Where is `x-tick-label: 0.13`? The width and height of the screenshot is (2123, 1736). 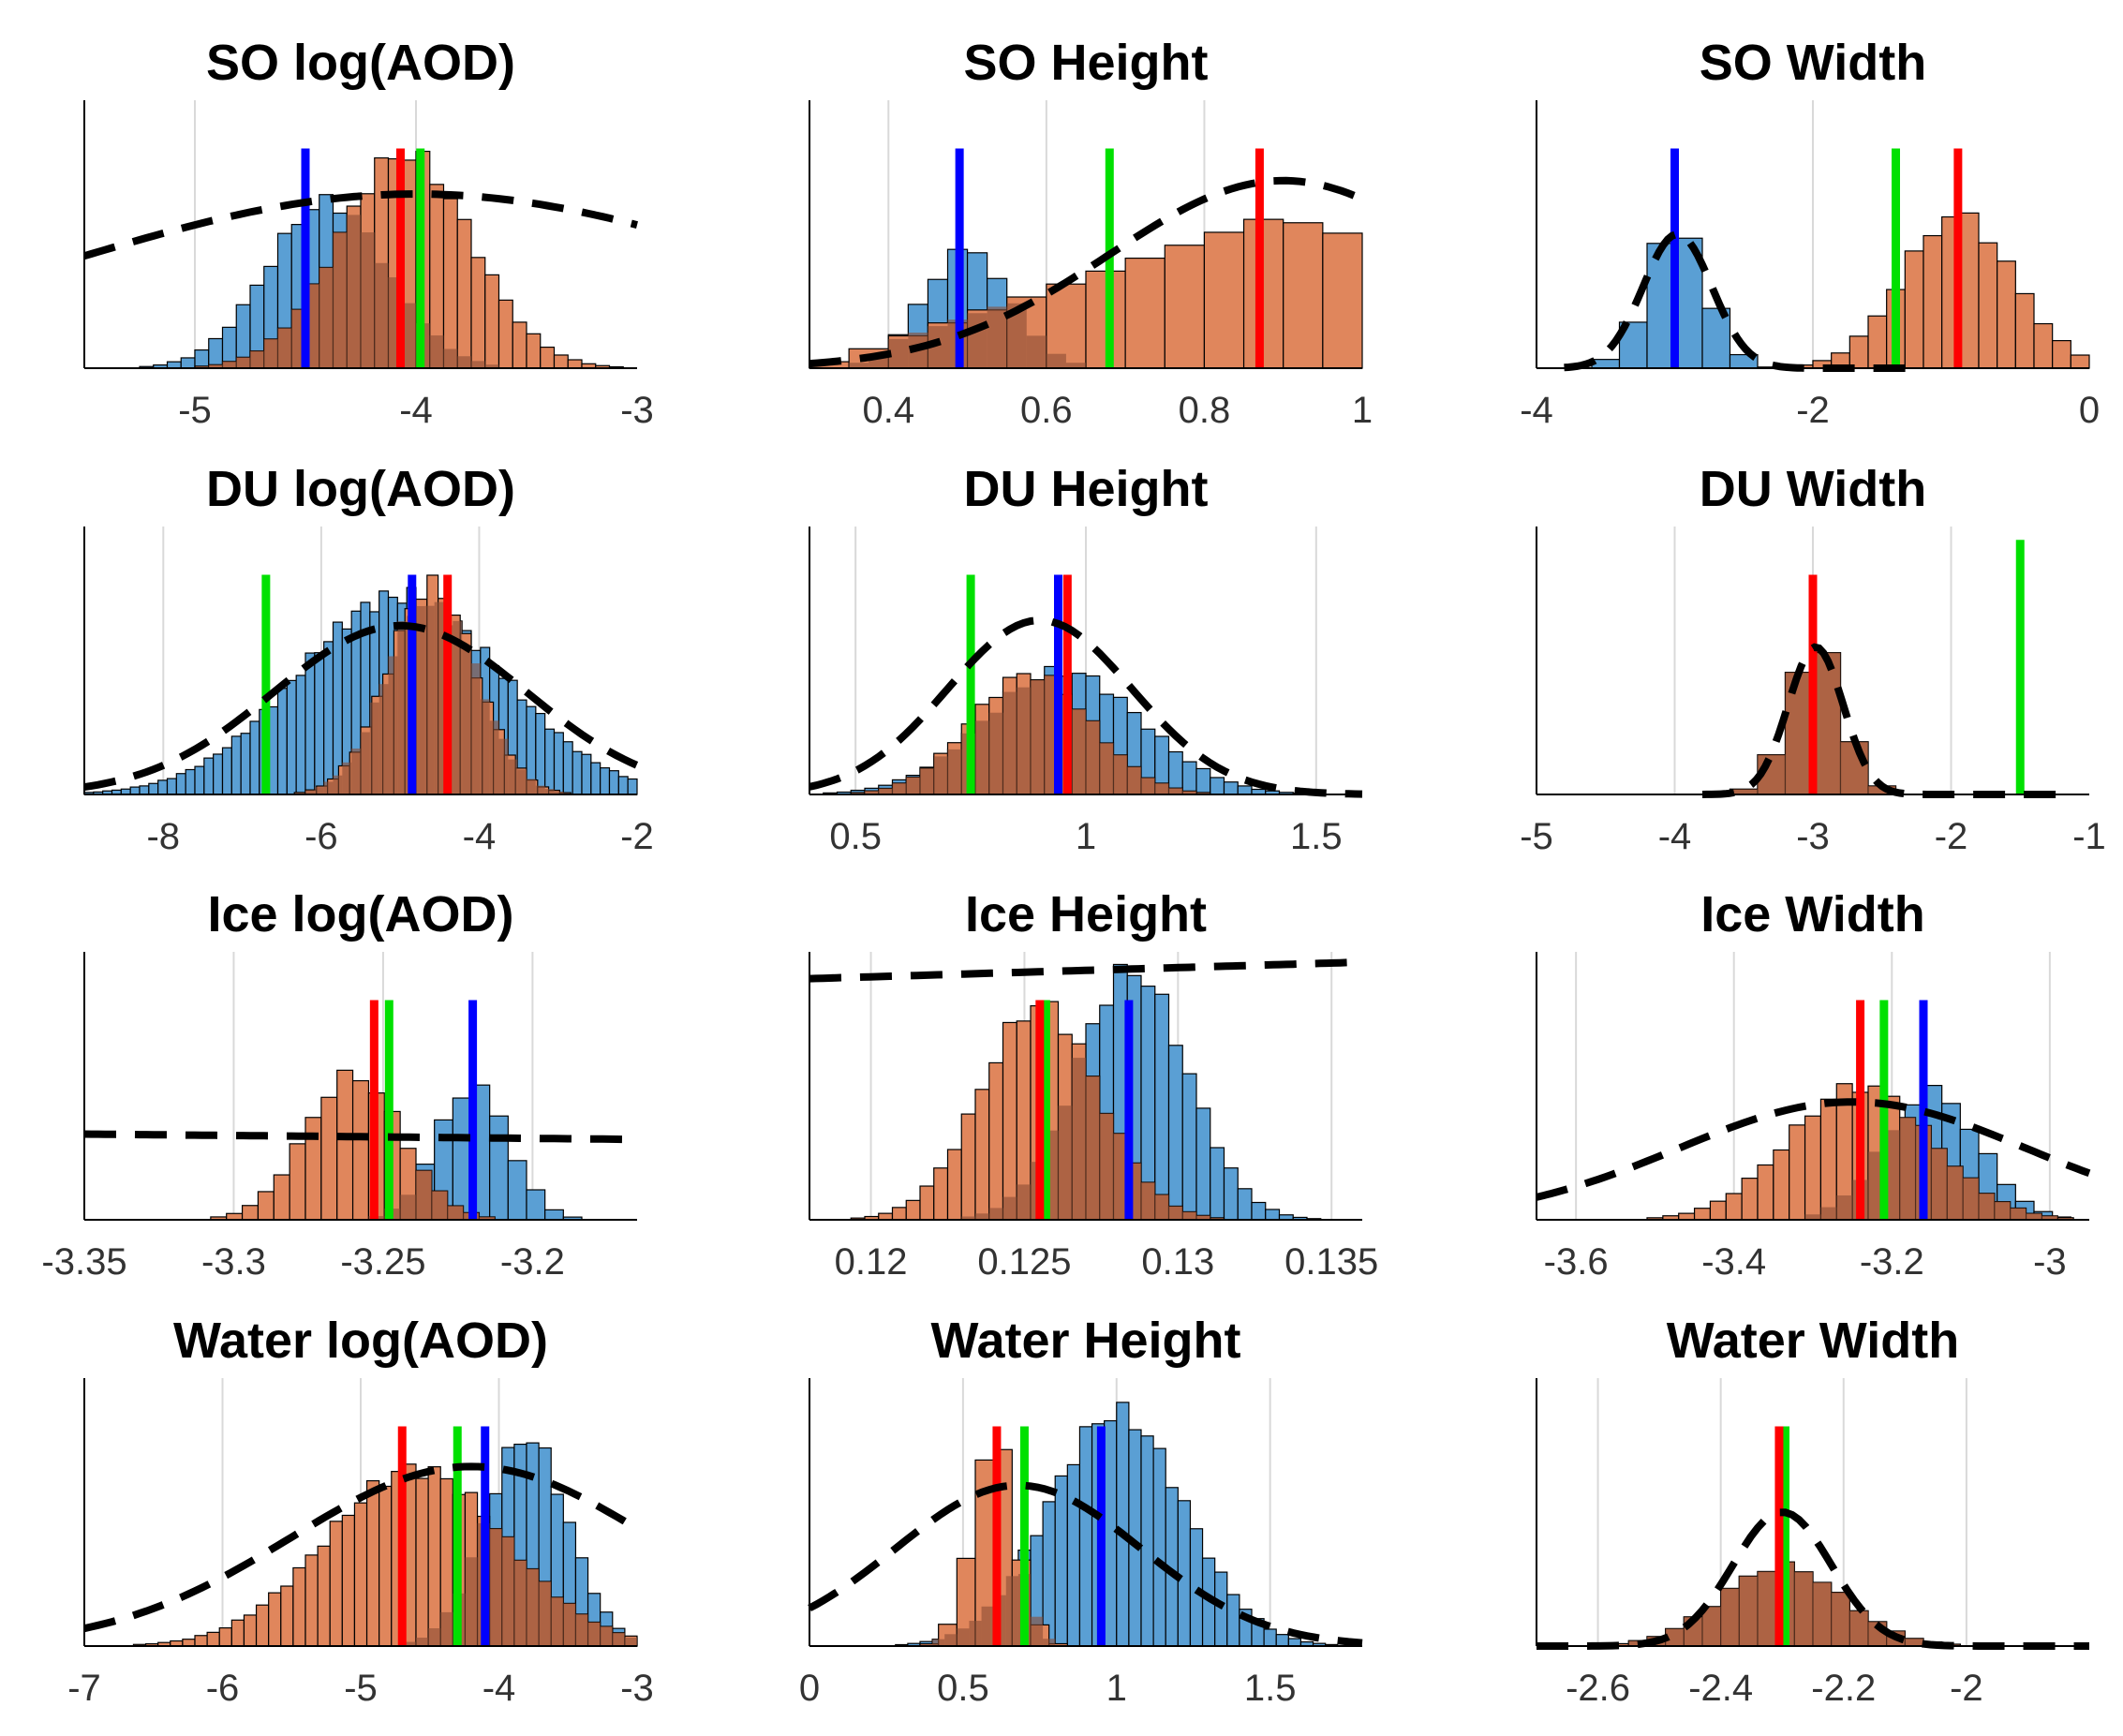 x-tick-label: 0.13 is located at coordinates (1178, 1262).